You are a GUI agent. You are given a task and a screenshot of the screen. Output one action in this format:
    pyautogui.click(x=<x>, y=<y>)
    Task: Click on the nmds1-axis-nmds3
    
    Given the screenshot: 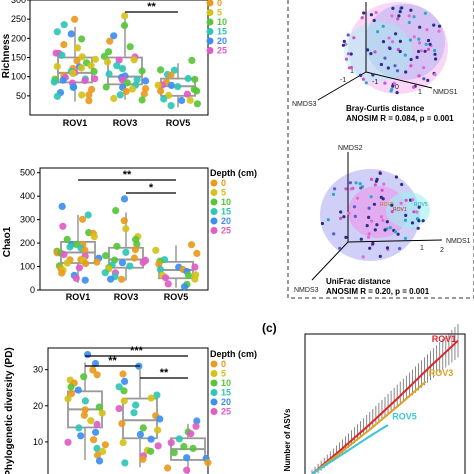 What is the action you would take?
    pyautogui.click(x=342, y=86)
    